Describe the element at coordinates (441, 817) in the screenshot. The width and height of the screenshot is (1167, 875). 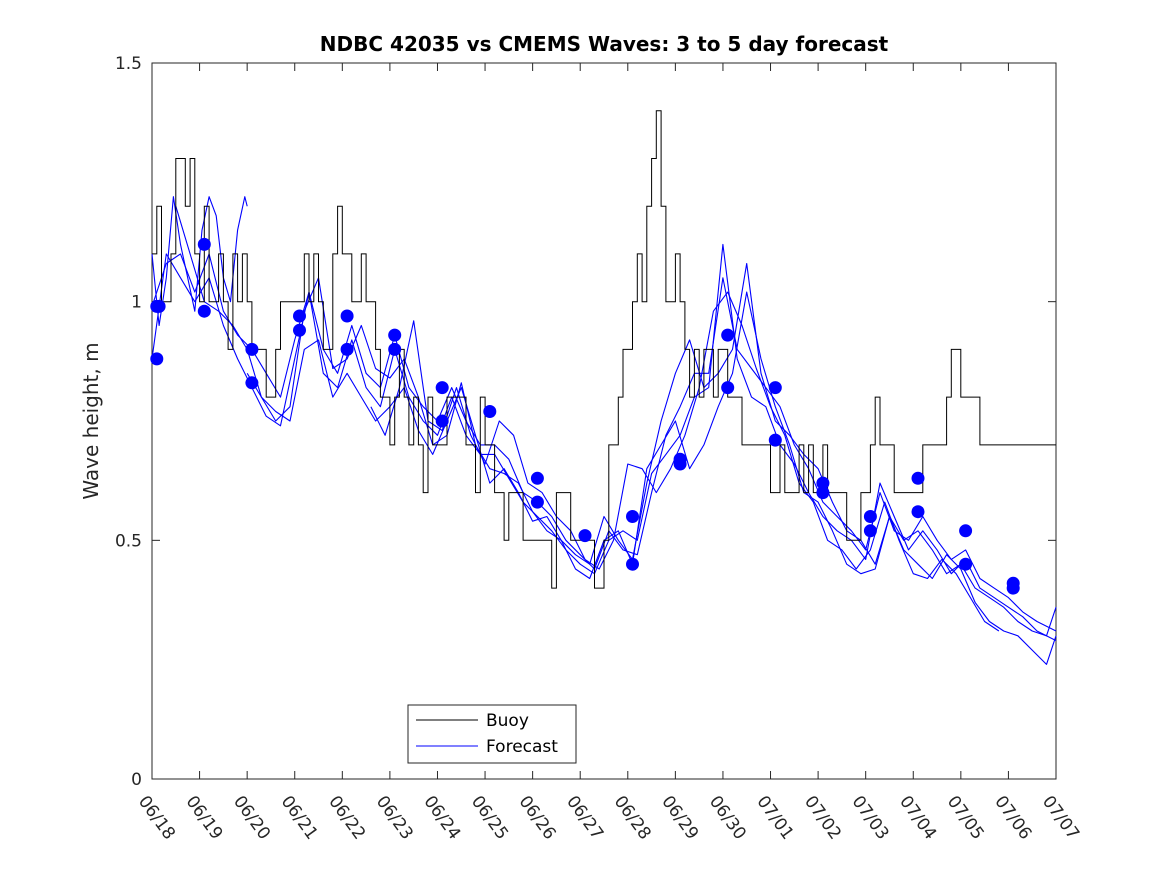
I see `x-tick-label: 06/24` at that location.